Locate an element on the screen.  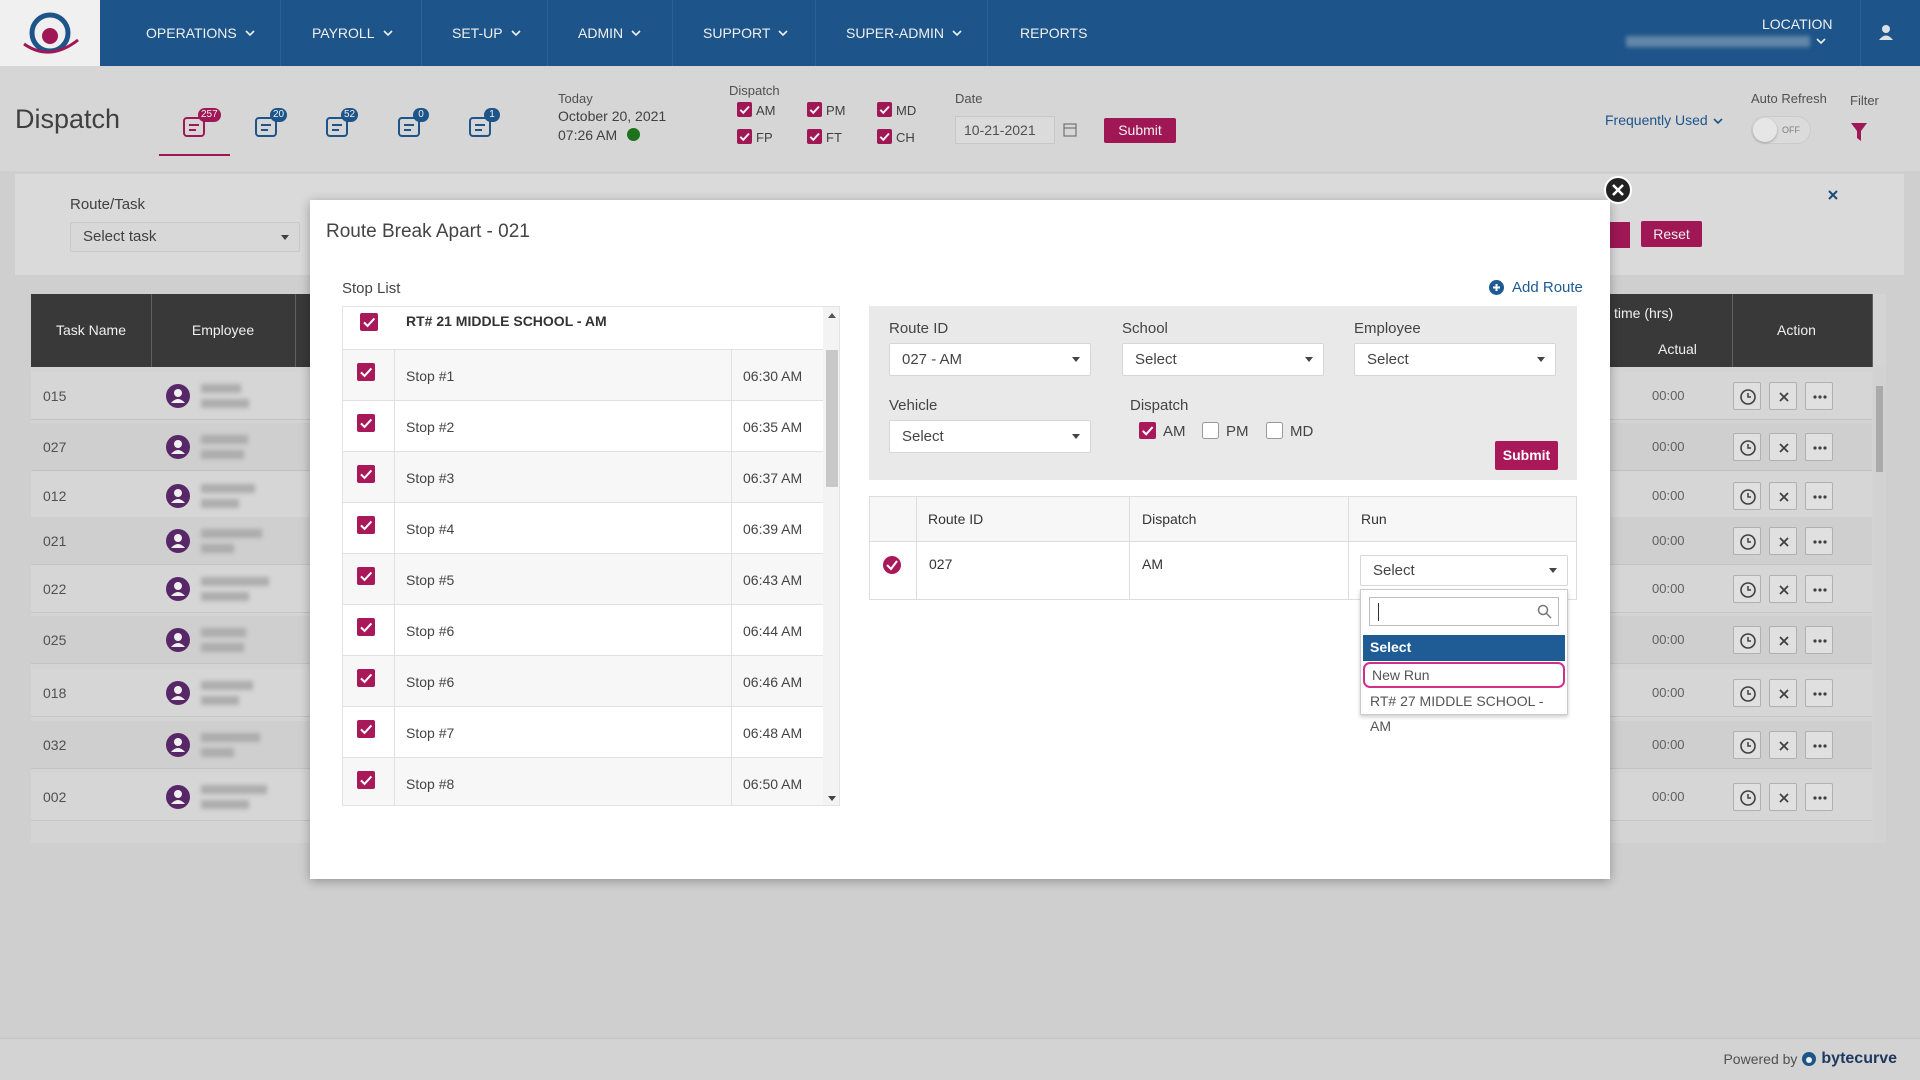
dispatch-option: AM is located at coordinates (766, 110).